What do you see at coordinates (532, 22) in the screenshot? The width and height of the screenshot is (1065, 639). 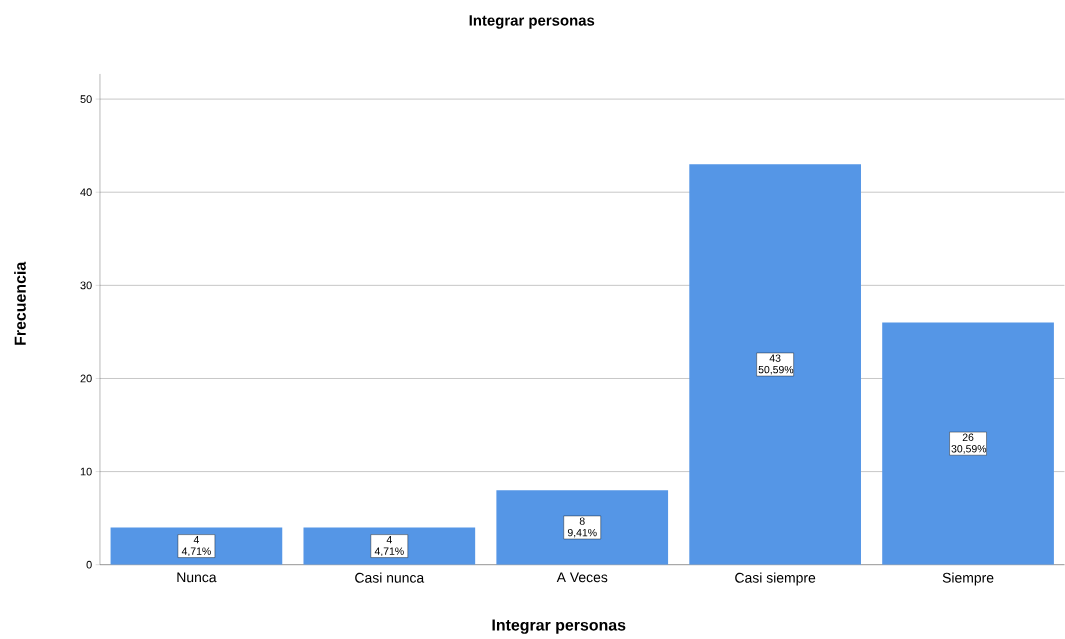 I see `chart-title: Integrar personas` at bounding box center [532, 22].